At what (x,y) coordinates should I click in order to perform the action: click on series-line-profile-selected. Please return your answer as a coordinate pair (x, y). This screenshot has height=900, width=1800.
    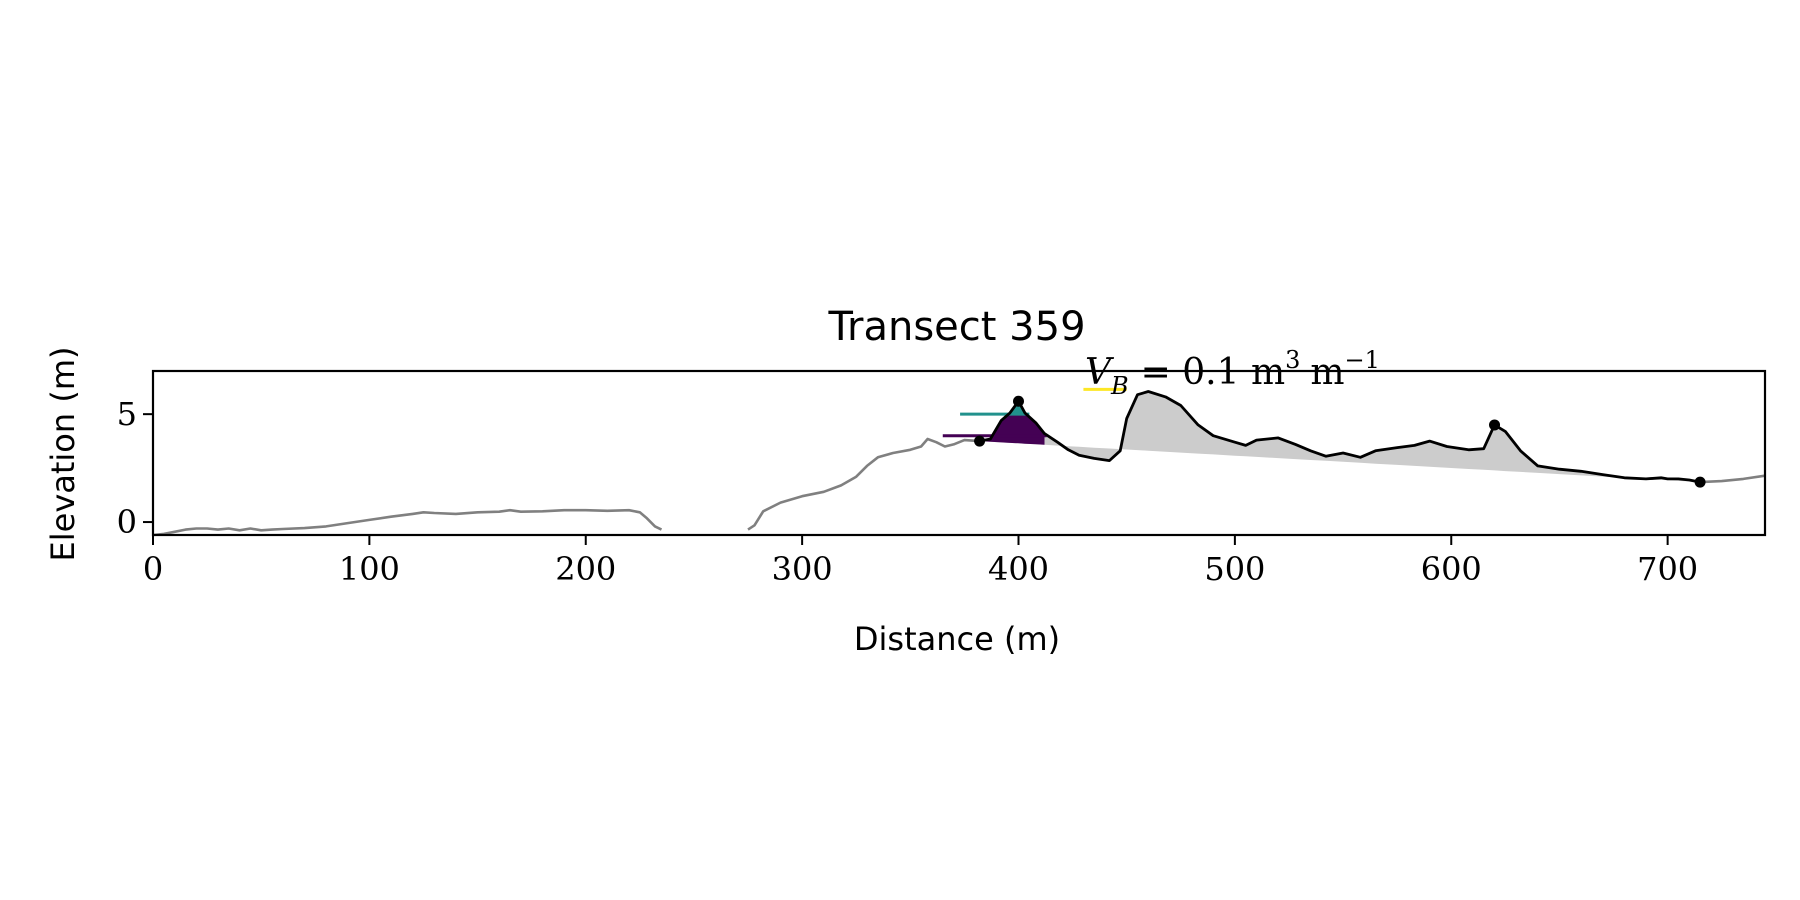
    Looking at the image, I should click on (1340, 437).